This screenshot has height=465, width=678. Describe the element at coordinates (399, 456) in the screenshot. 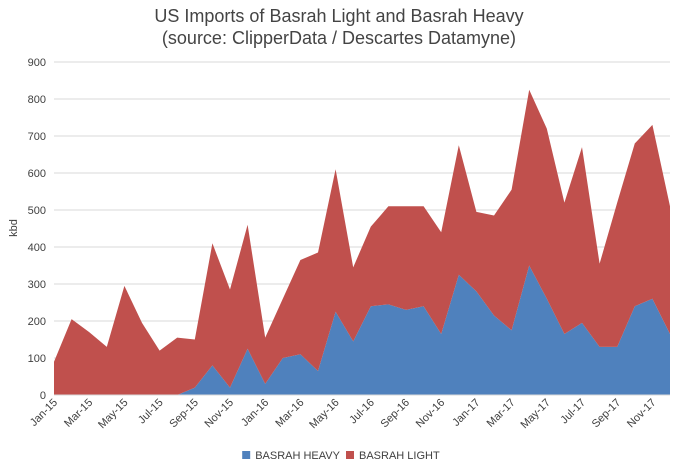

I see `legend-label-basrah-light: BASRAH LIGHT` at that location.